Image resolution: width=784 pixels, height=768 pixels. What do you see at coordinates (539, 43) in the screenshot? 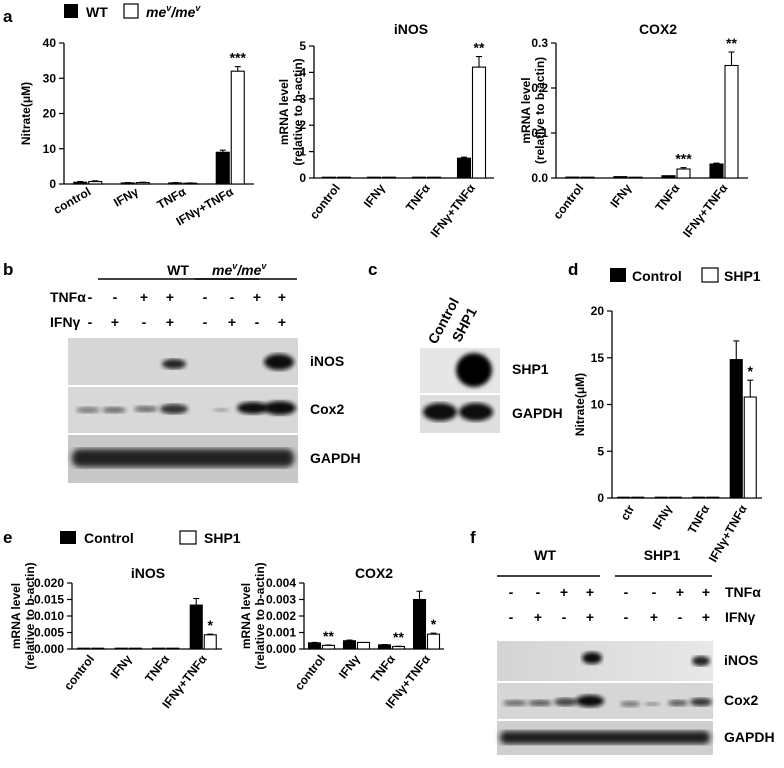
I see `y-tick-label: 0.3` at bounding box center [539, 43].